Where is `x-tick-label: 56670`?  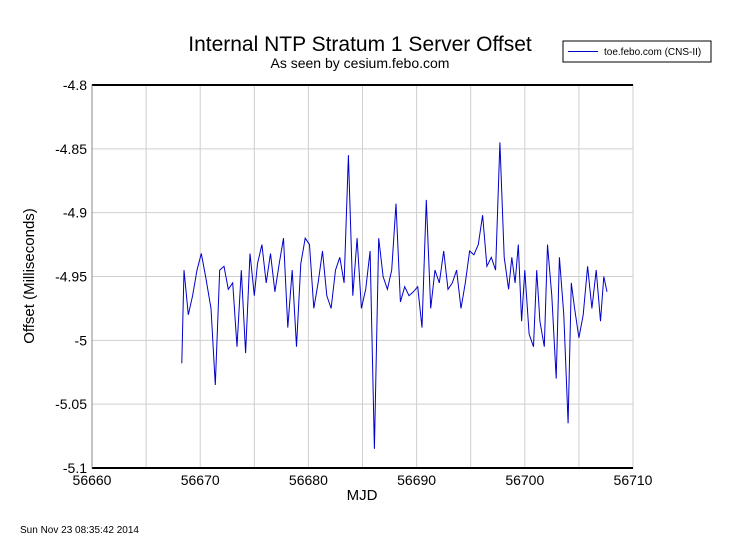 x-tick-label: 56670 is located at coordinates (200, 480).